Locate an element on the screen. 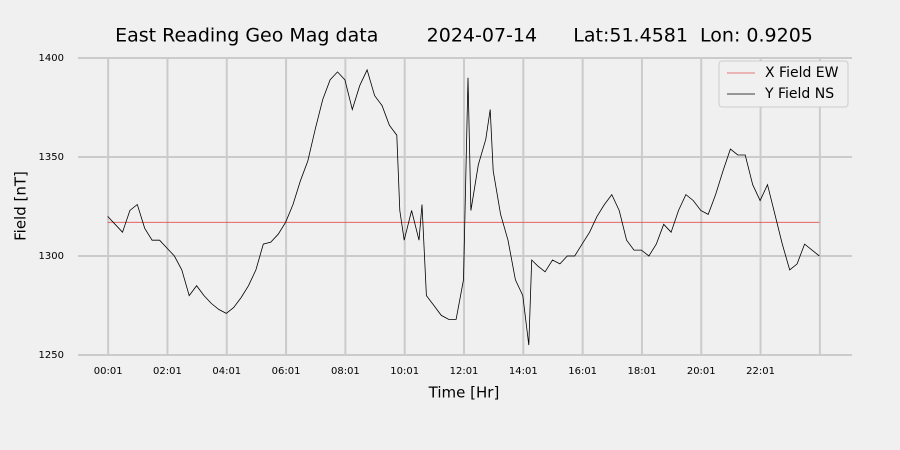 This screenshot has height=450, width=900. y-tick-label: 1250 is located at coordinates (51, 355).